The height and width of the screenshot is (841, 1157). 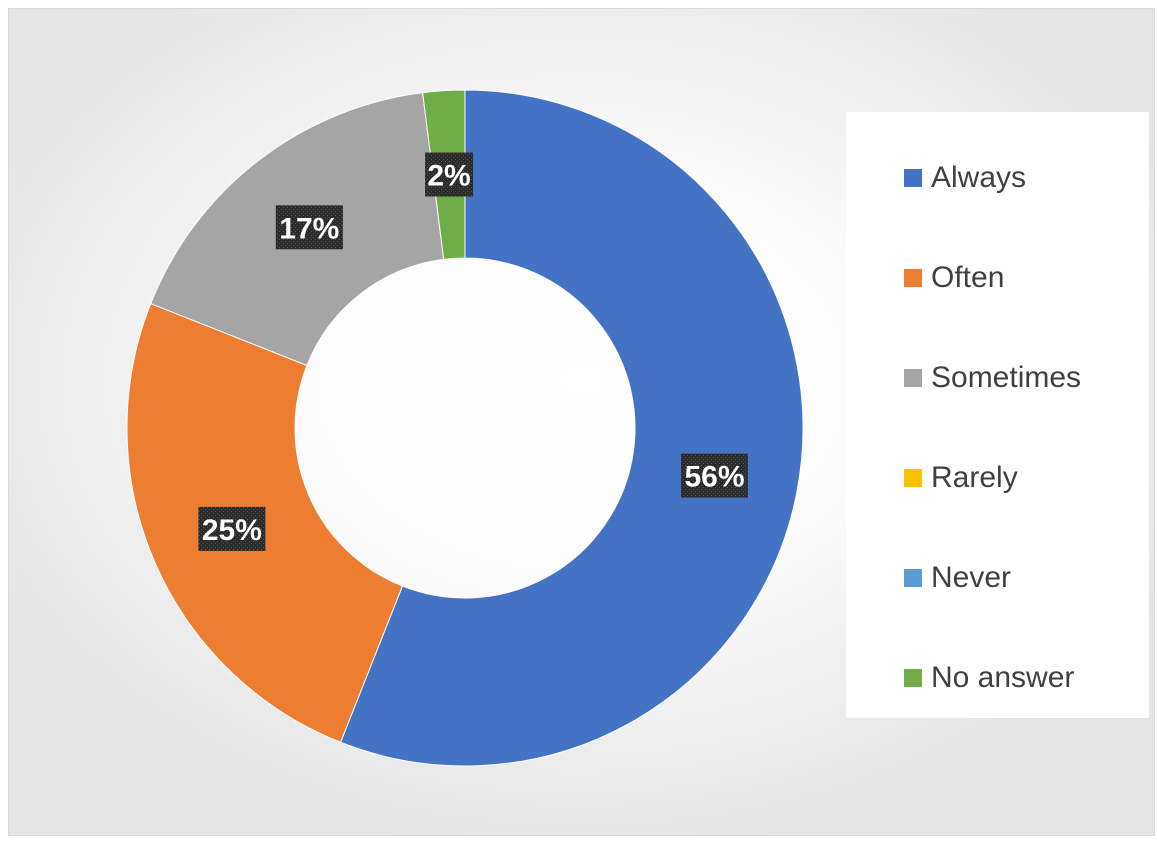 I want to click on legend-item-no-answer: No answer, so click(x=989, y=678).